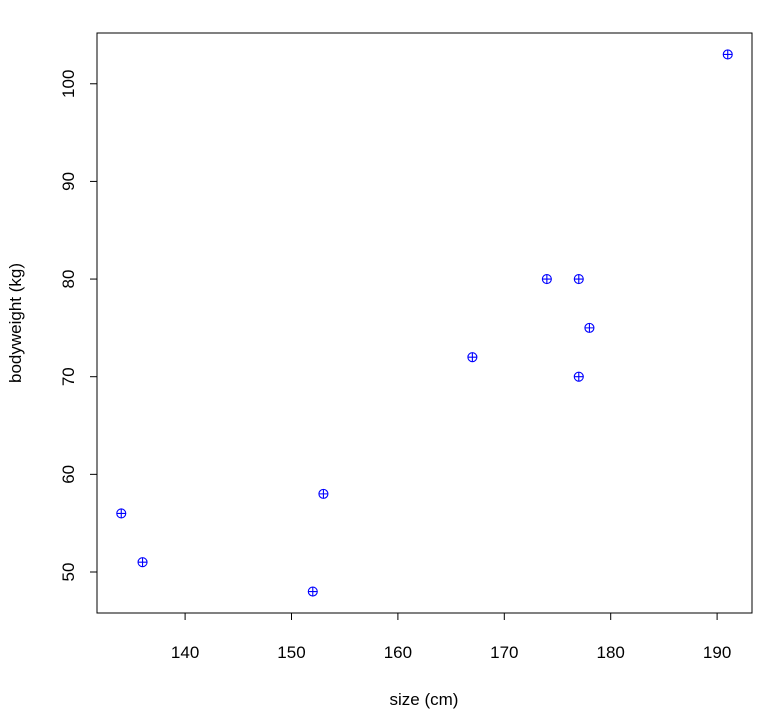  I want to click on y-tick-label: 100, so click(68, 84).